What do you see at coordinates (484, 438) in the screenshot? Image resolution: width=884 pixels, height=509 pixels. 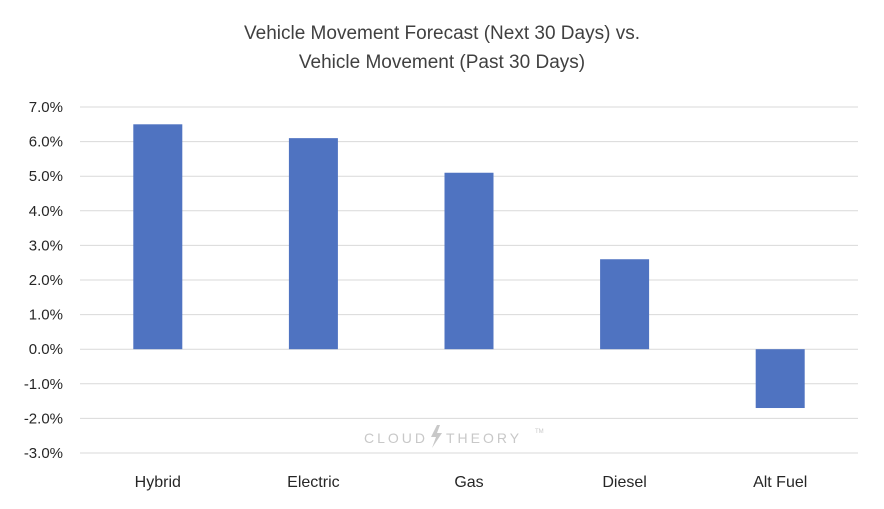 I see `watermark-right-text: THEORY` at bounding box center [484, 438].